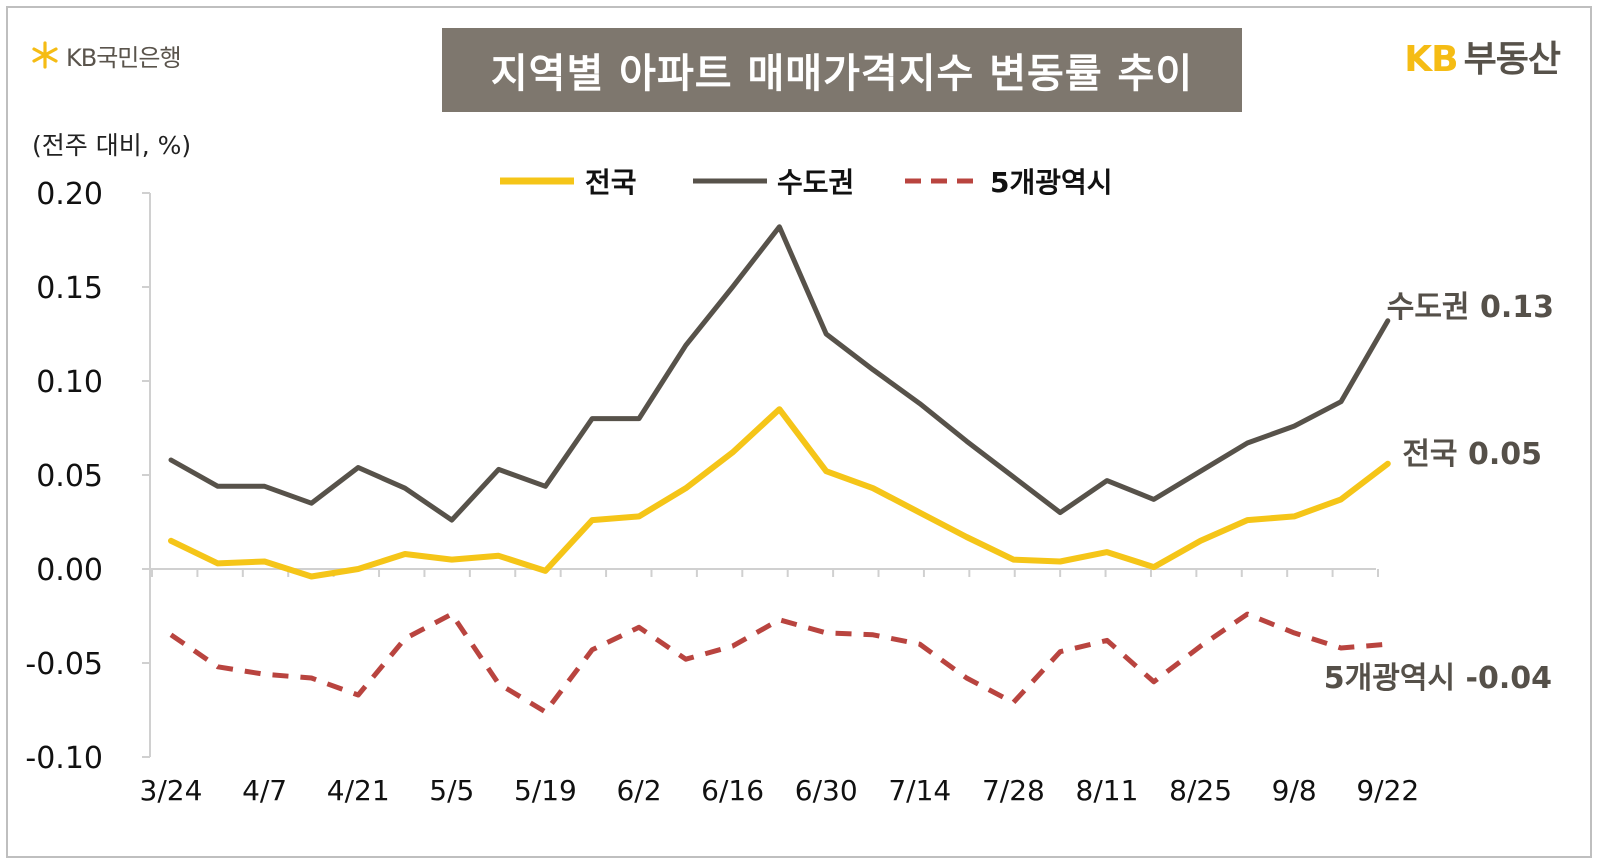 The image size is (1600, 866). What do you see at coordinates (112, 145) in the screenshot?
I see `y-axis-unit-label: (전주 대비, %)` at bounding box center [112, 145].